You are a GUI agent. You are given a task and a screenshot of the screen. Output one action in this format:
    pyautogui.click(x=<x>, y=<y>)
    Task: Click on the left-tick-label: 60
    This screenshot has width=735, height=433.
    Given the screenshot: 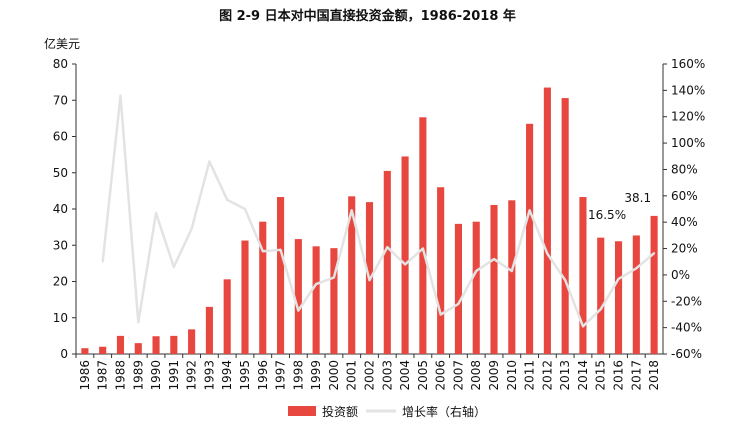 What is the action you would take?
    pyautogui.click(x=60, y=137)
    